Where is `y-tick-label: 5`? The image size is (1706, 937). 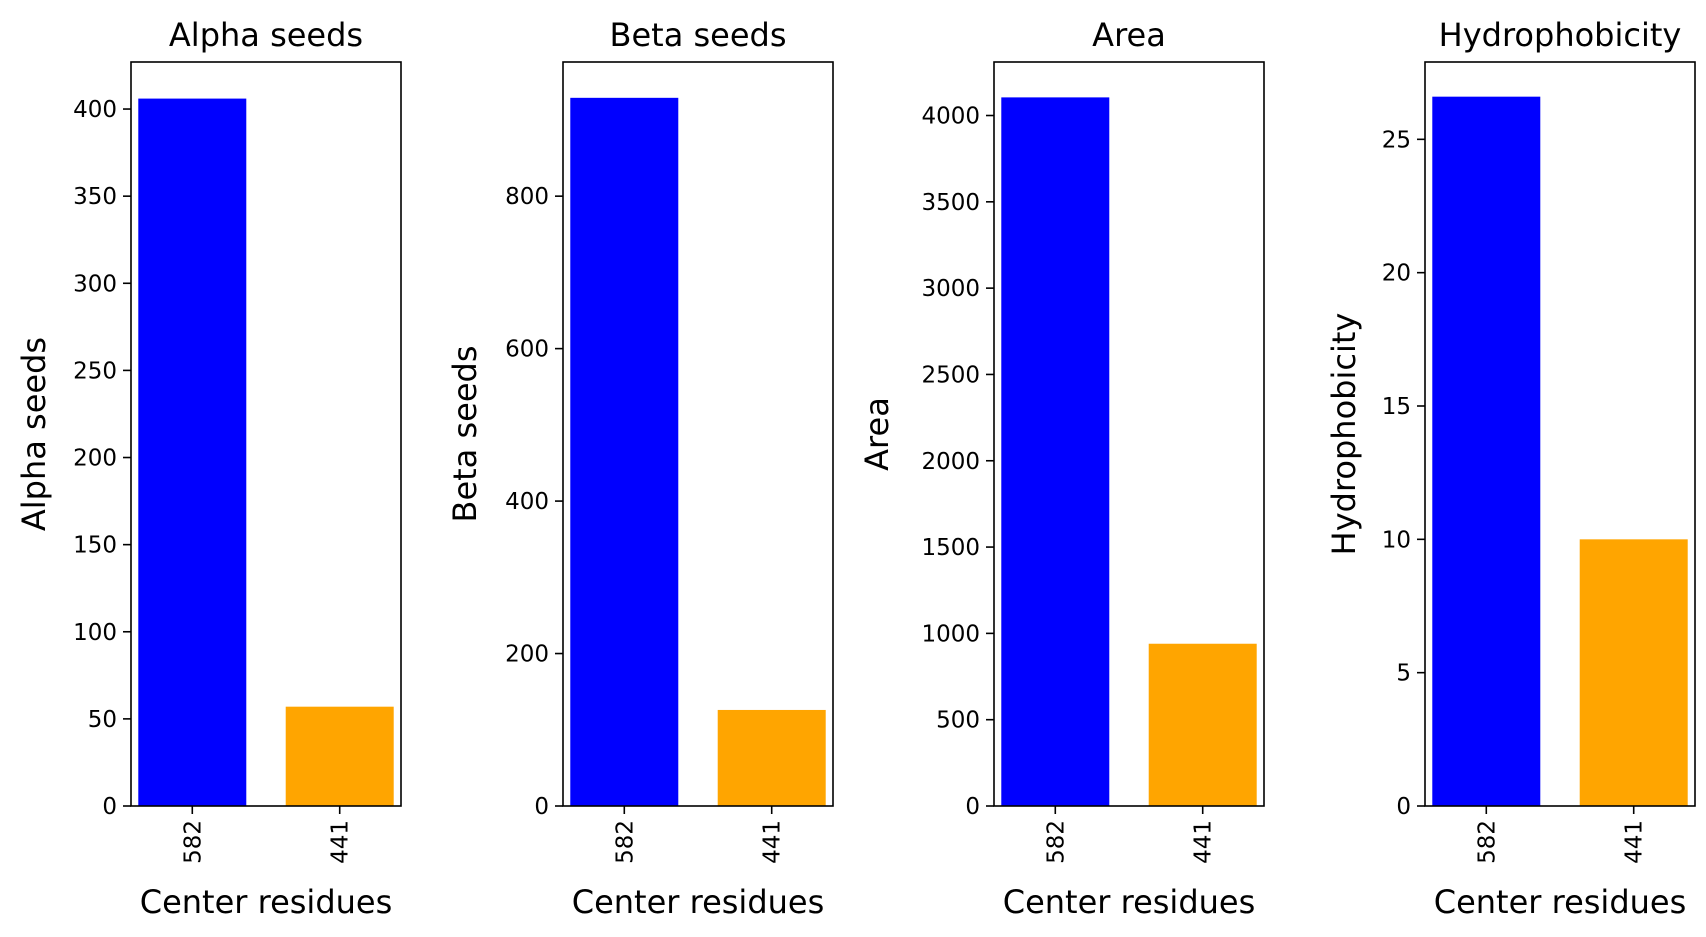
y-tick-label: 5 is located at coordinates (1403, 674).